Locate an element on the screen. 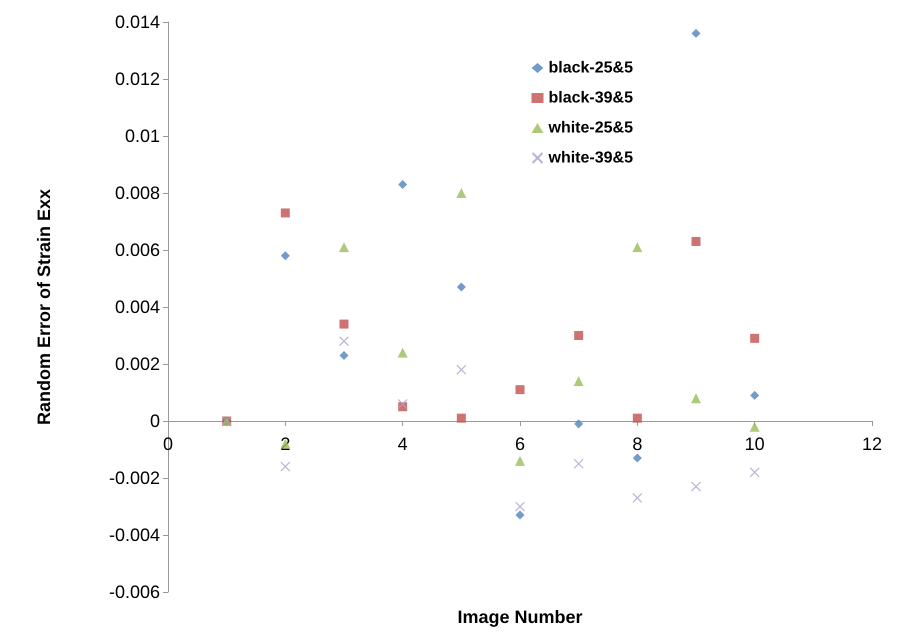 The height and width of the screenshot is (636, 898). y-tick-label: 0.006 is located at coordinates (137, 250).